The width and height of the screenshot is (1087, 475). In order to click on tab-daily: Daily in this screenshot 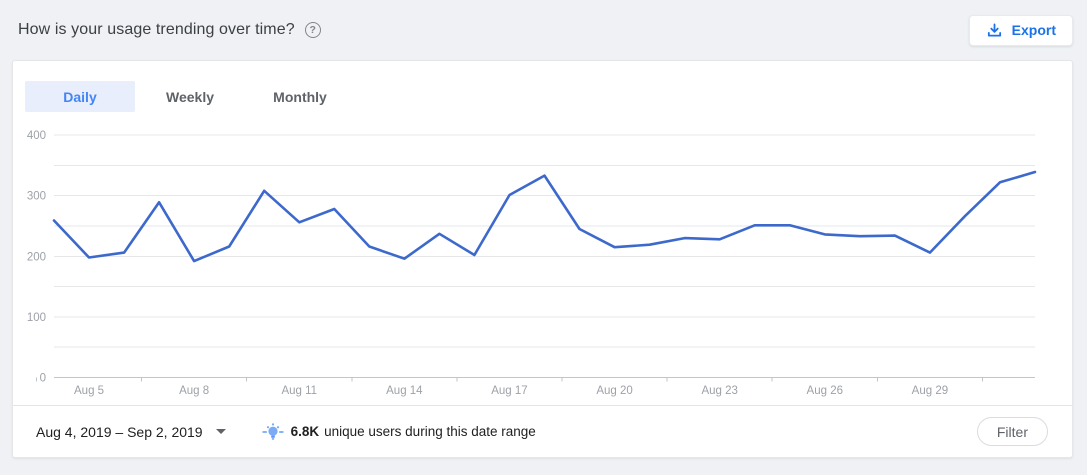, I will do `click(80, 96)`.